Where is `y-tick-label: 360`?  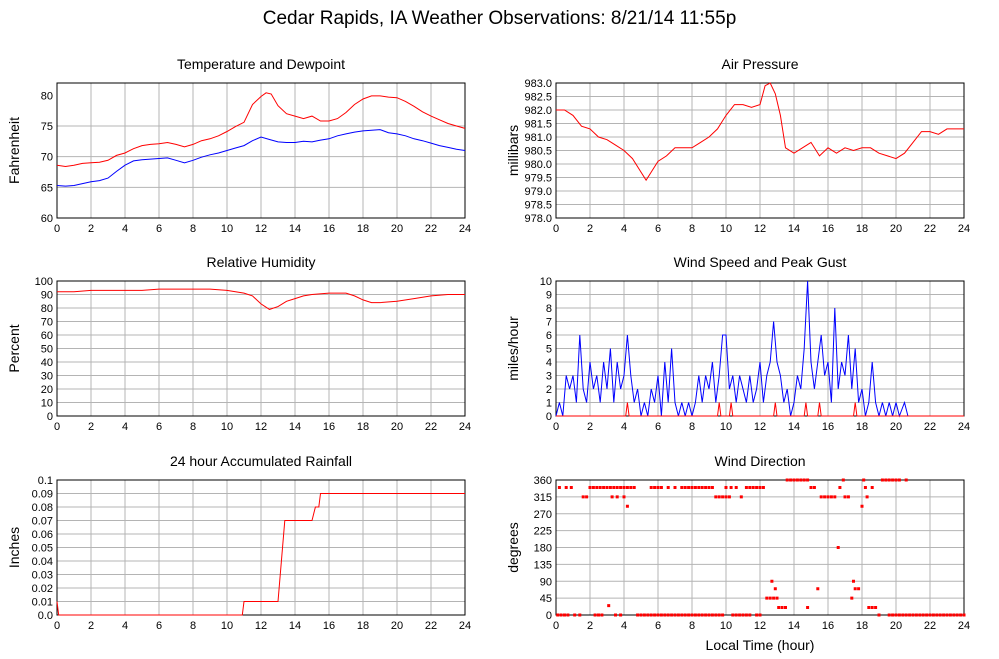
y-tick-label: 360 is located at coordinates (543, 481).